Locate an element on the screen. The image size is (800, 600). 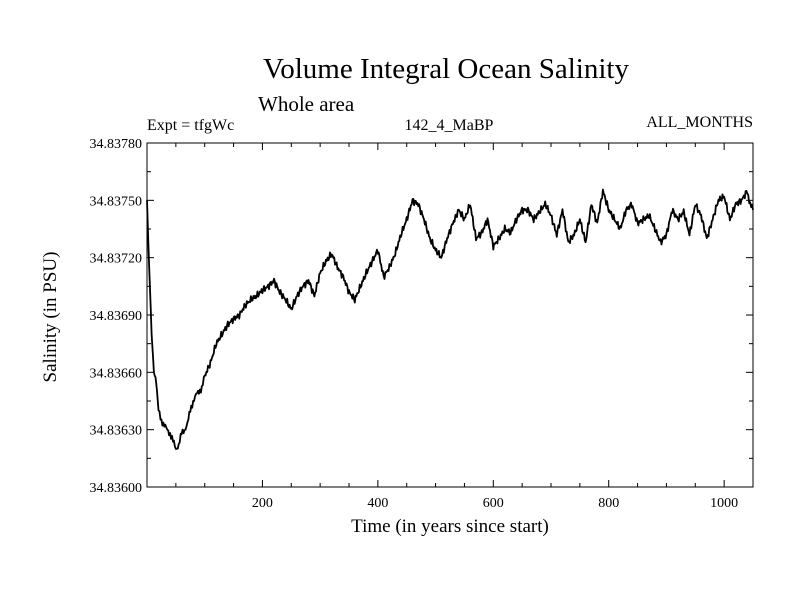
x-tick-label: 1000 is located at coordinates (724, 503).